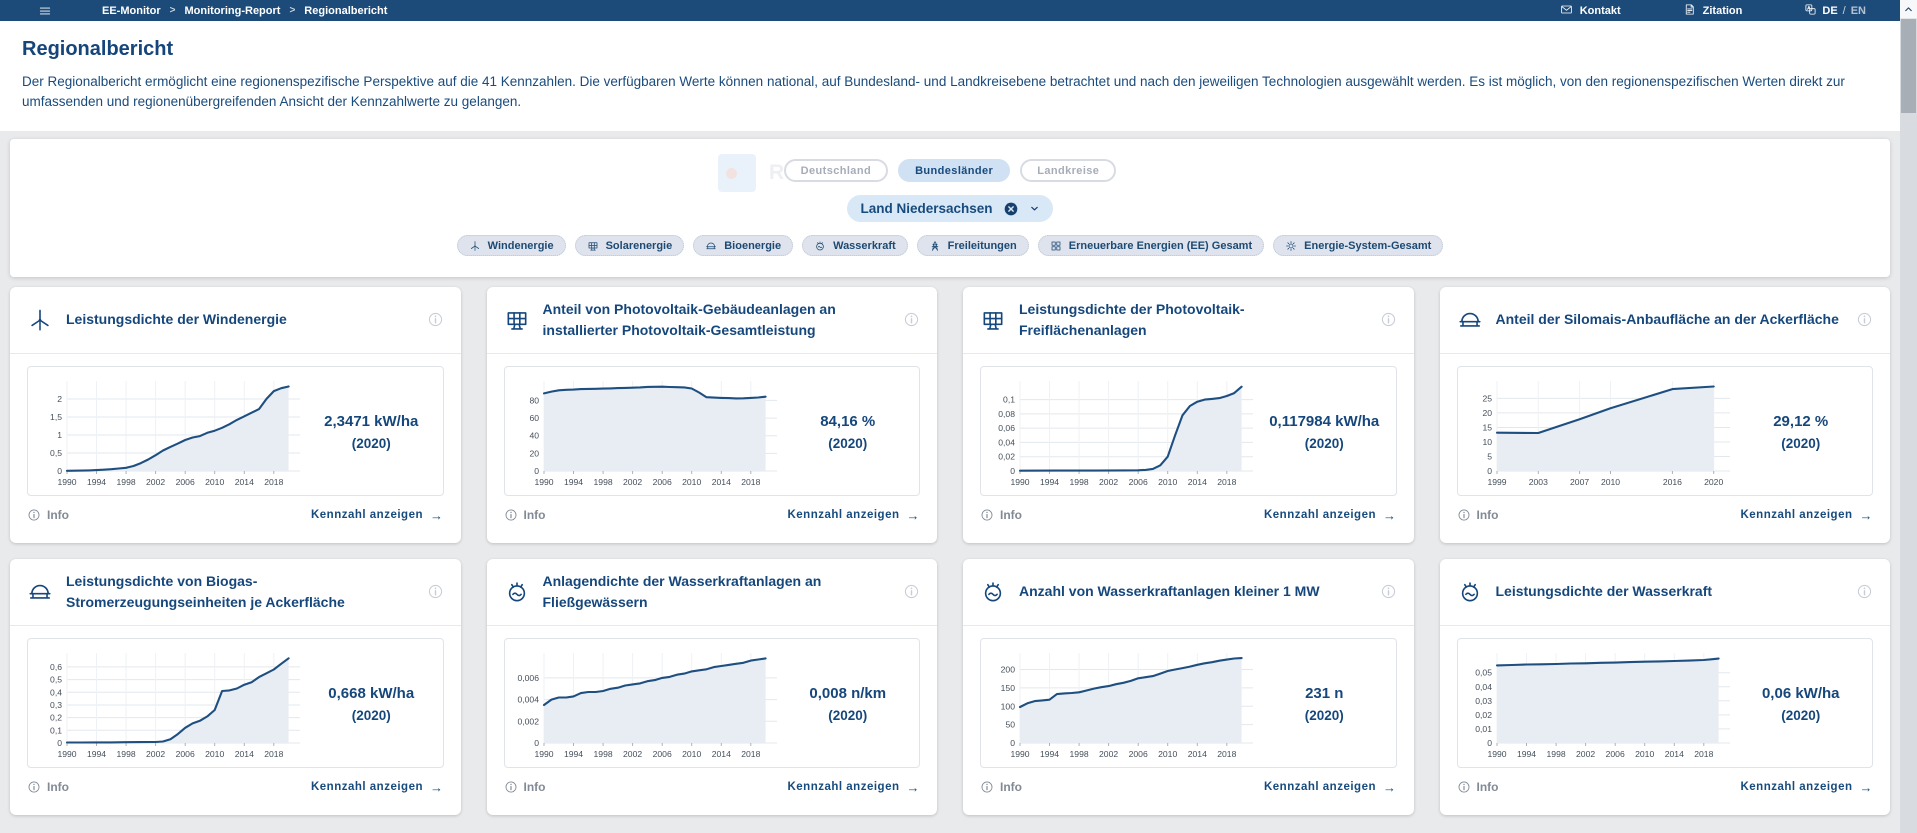 This screenshot has width=1917, height=833. Describe the element at coordinates (1722, 10) in the screenshot. I see `citation-label: Zitation` at that location.